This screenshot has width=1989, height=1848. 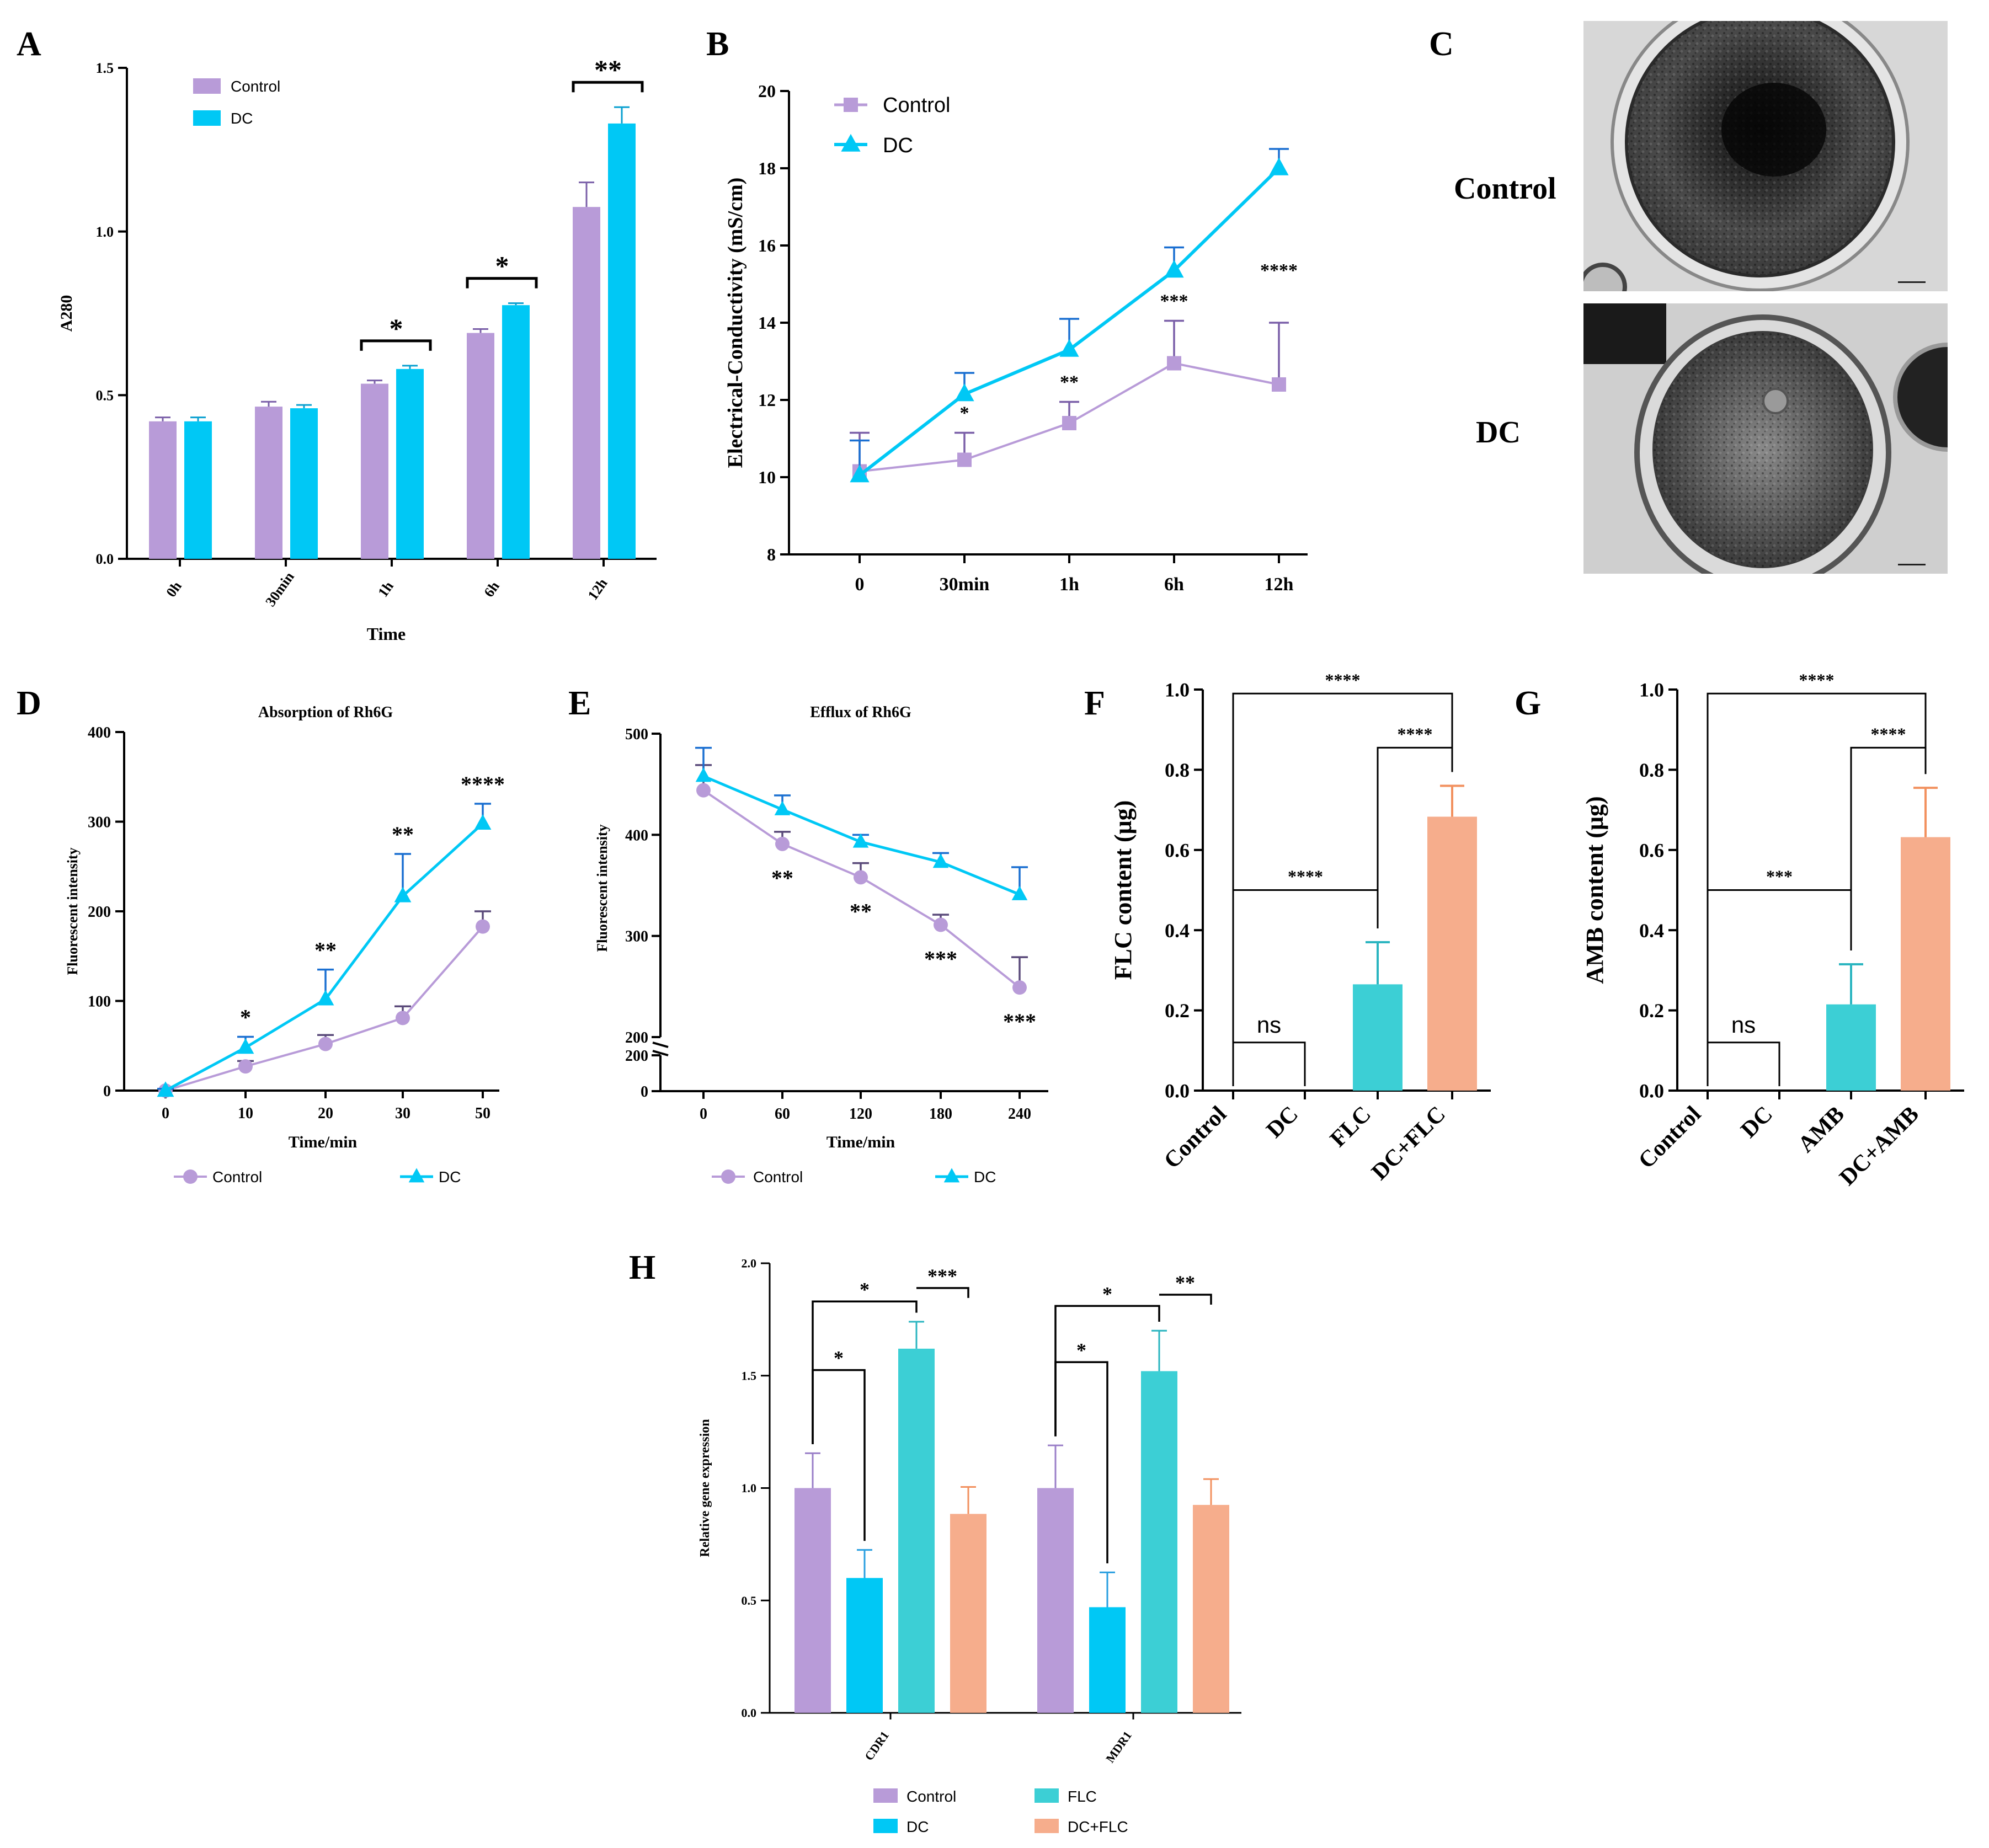 What do you see at coordinates (767, 477) in the screenshot?
I see `y-tick-label: 10` at bounding box center [767, 477].